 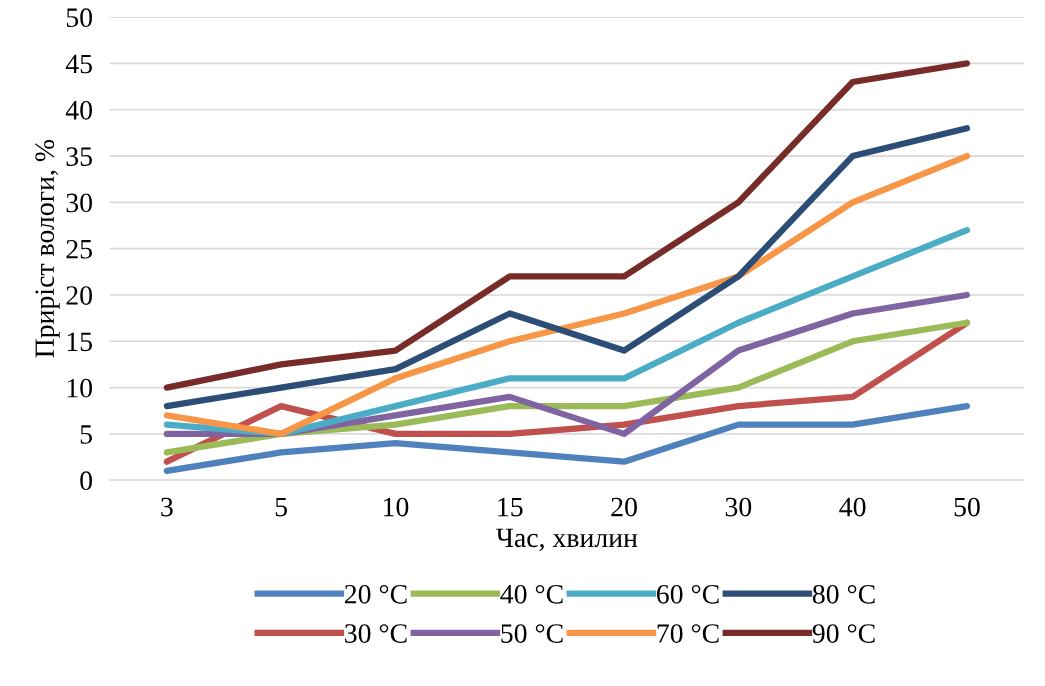 I want to click on x-tick-label: 50, so click(x=967, y=507).